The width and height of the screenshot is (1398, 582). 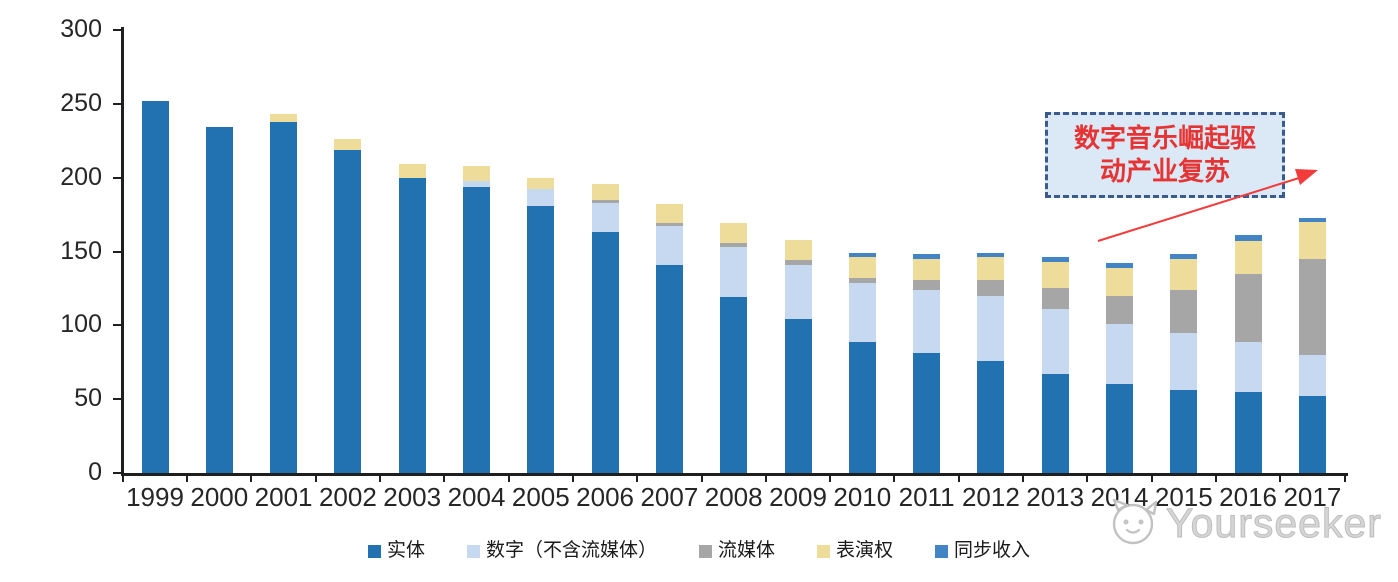 I want to click on x-axis-label: 2000, so click(x=219, y=497).